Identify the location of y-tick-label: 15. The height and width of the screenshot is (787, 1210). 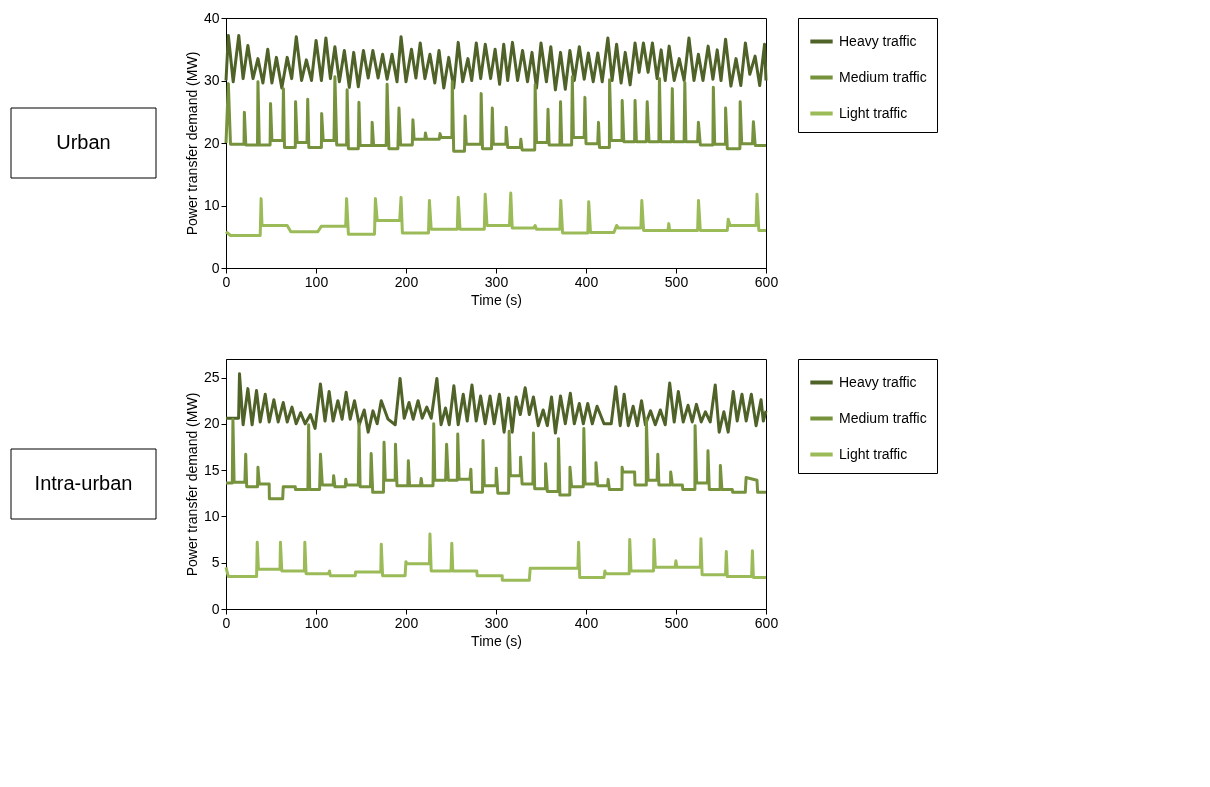
(211, 469).